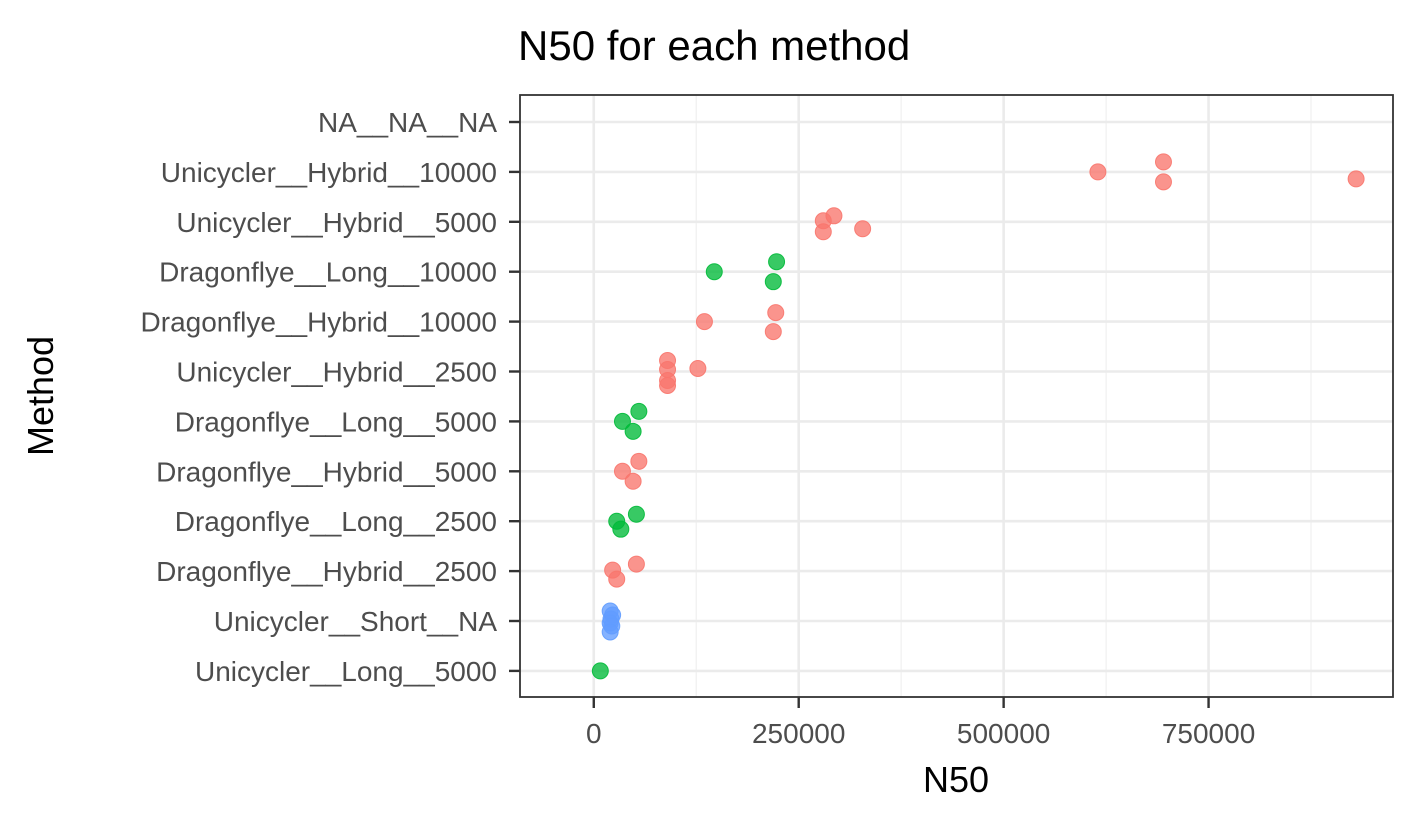 Image resolution: width=1417 pixels, height=826 pixels. What do you see at coordinates (594, 733) in the screenshot?
I see `x-tick-label: 0` at bounding box center [594, 733].